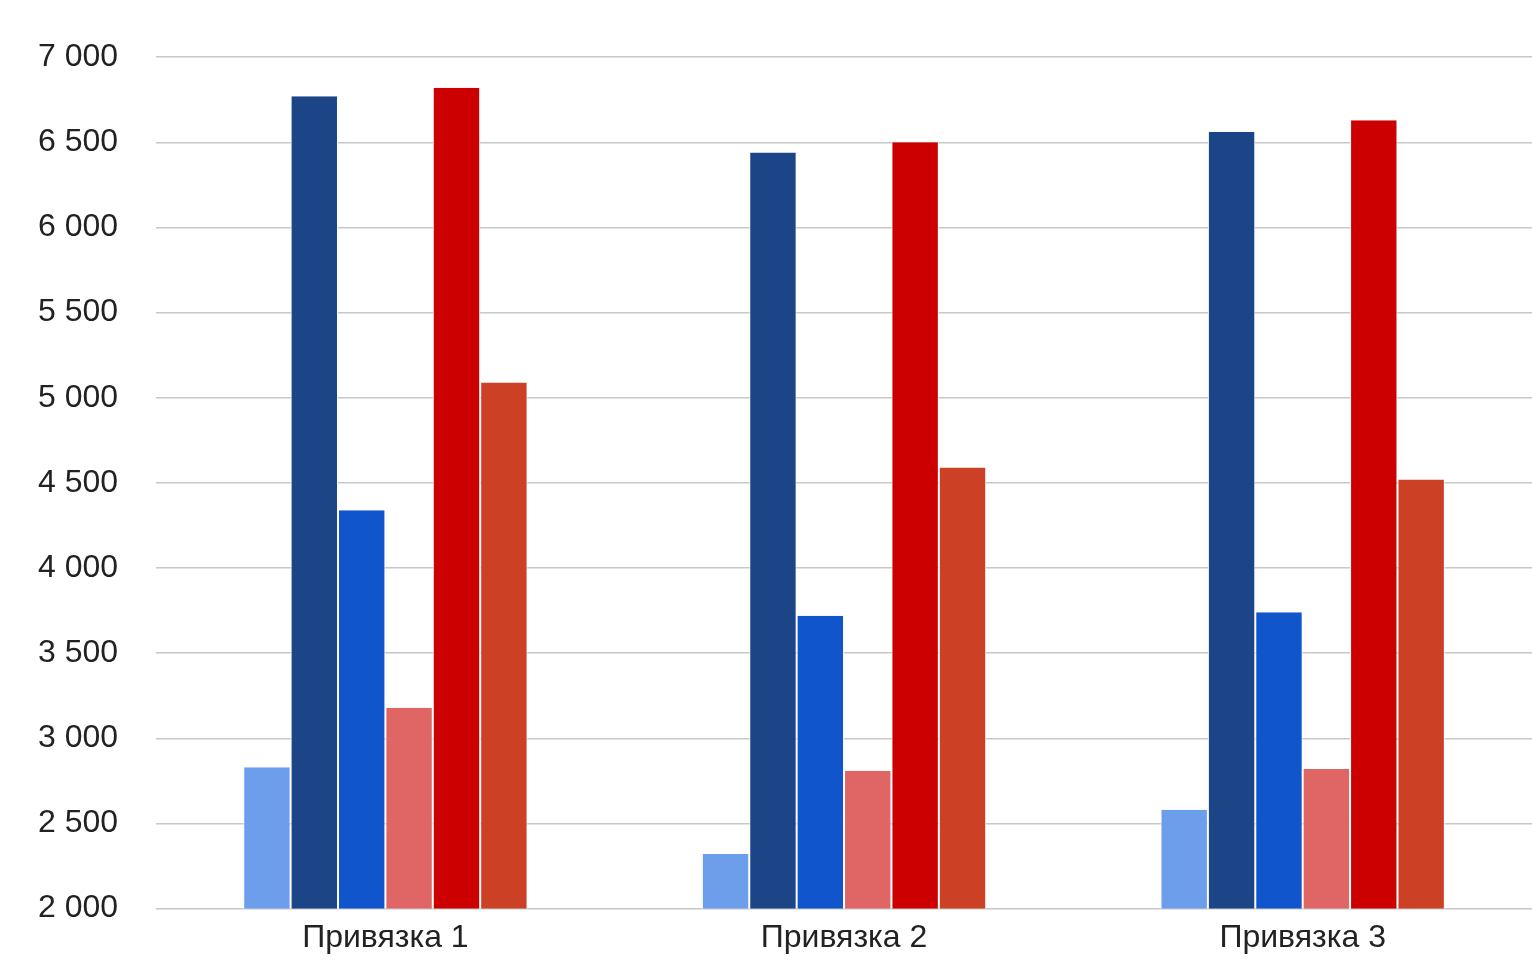 This screenshot has height=967, width=1532. Describe the element at coordinates (78, 736) in the screenshot. I see `y-tick-label: 3 000` at that location.